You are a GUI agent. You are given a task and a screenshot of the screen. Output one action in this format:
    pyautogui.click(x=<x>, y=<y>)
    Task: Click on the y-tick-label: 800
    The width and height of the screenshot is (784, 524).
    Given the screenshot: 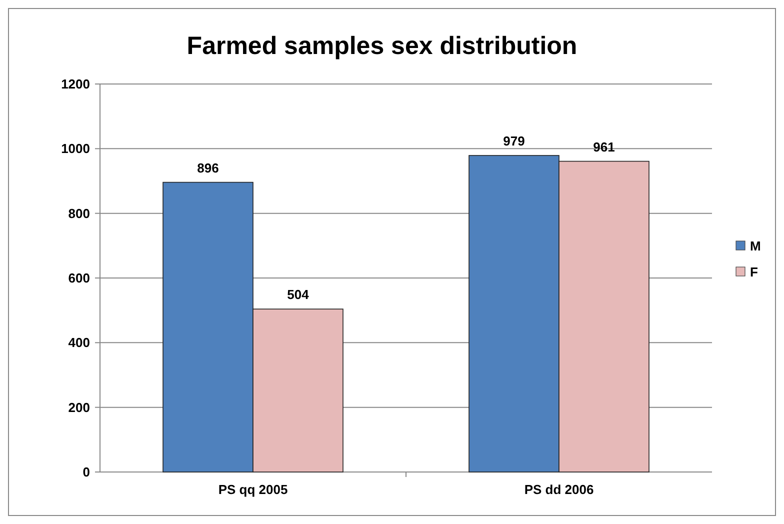 What is the action you would take?
    pyautogui.click(x=79, y=213)
    